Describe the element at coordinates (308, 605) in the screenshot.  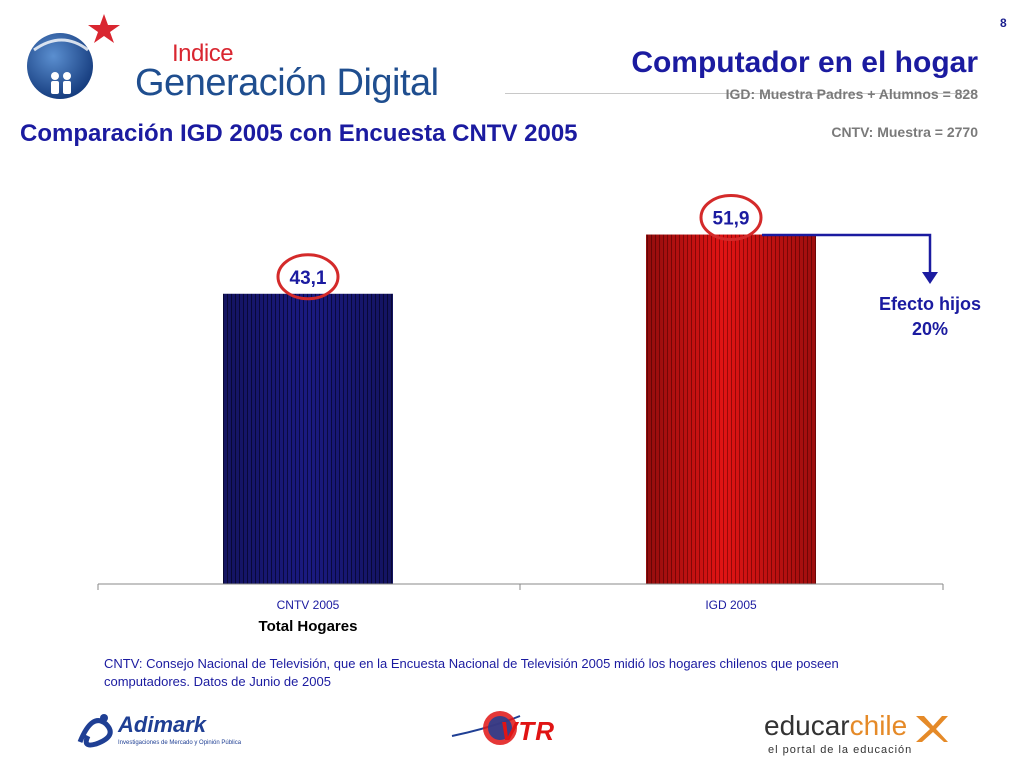
I see `category-label-1: CNTV 2005` at that location.